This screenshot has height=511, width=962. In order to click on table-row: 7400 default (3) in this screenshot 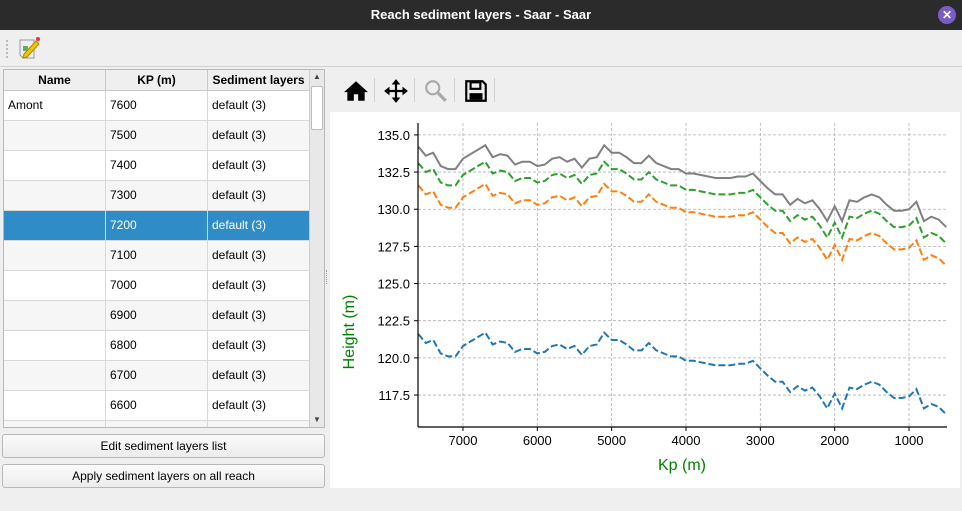, I will do `click(157, 166)`.